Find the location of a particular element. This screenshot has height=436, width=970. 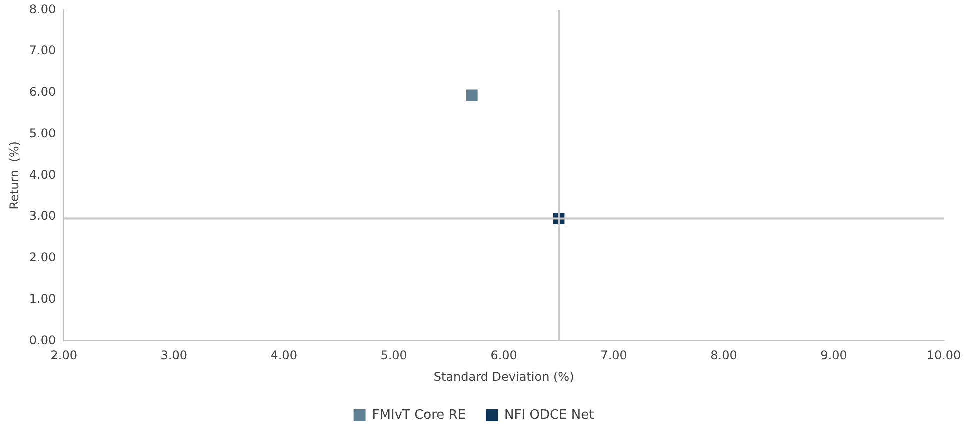

x-axis-title: Standard Deviation (%) is located at coordinates (504, 377).